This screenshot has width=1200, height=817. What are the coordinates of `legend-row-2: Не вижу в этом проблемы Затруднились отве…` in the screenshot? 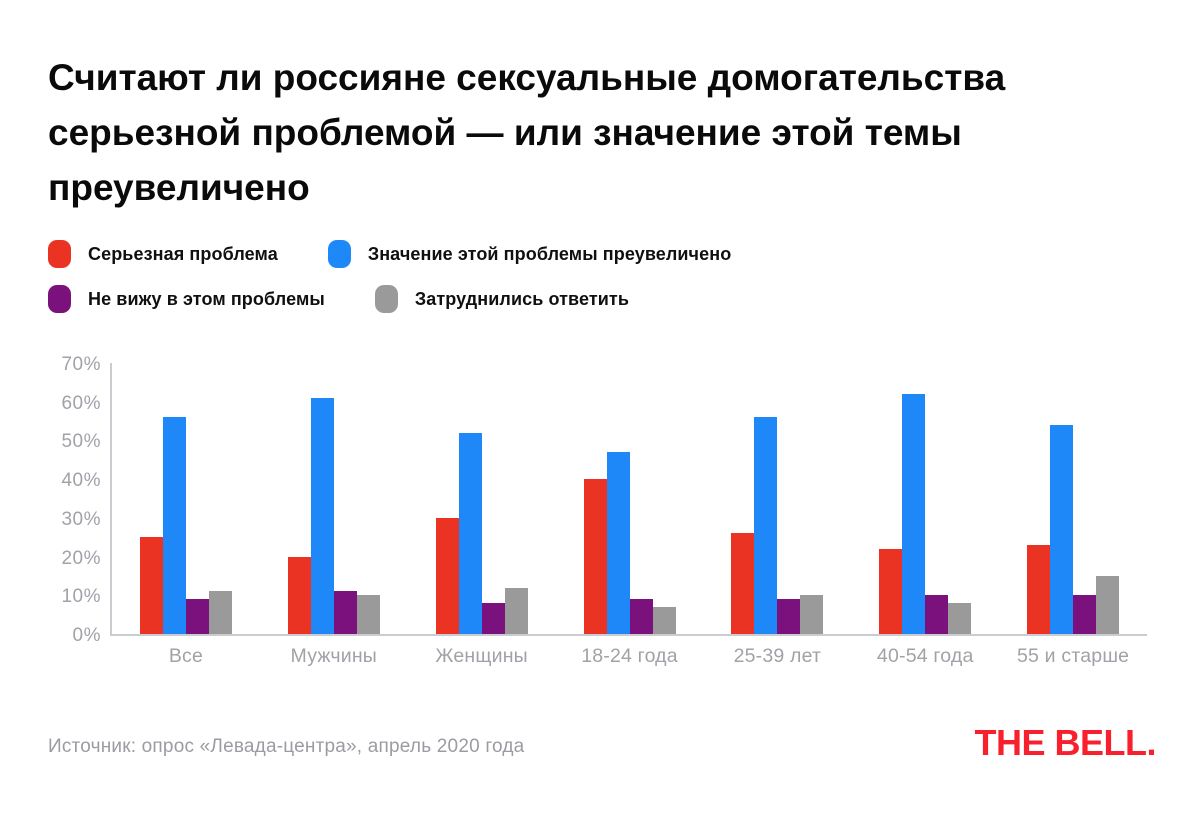 It's located at (389, 299).